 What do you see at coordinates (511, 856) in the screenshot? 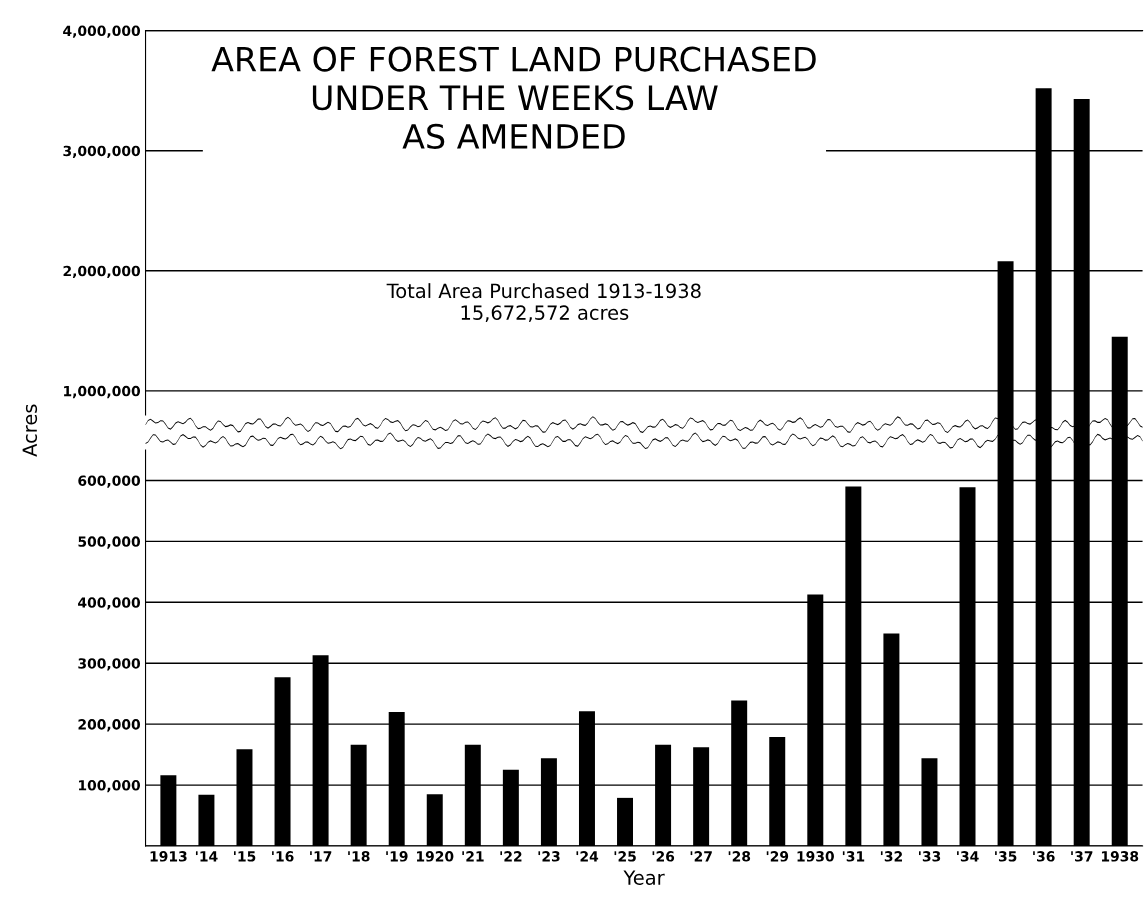
I see `x-tick-label: '22` at bounding box center [511, 856].